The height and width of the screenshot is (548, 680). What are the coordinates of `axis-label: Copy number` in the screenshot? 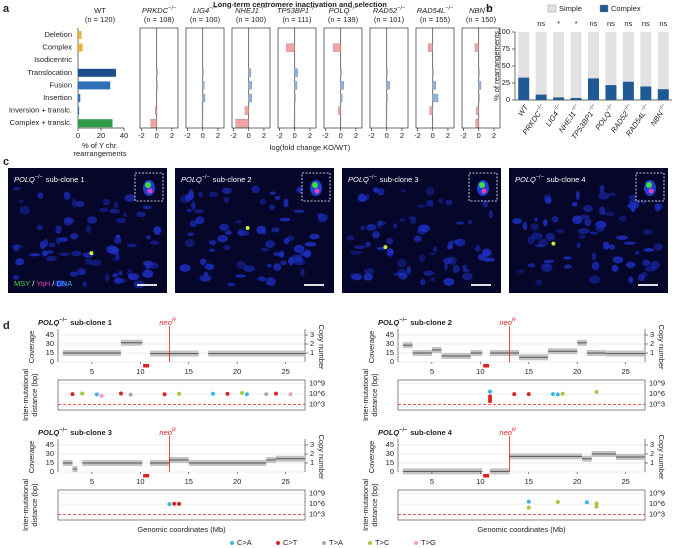 It's located at (321, 347).